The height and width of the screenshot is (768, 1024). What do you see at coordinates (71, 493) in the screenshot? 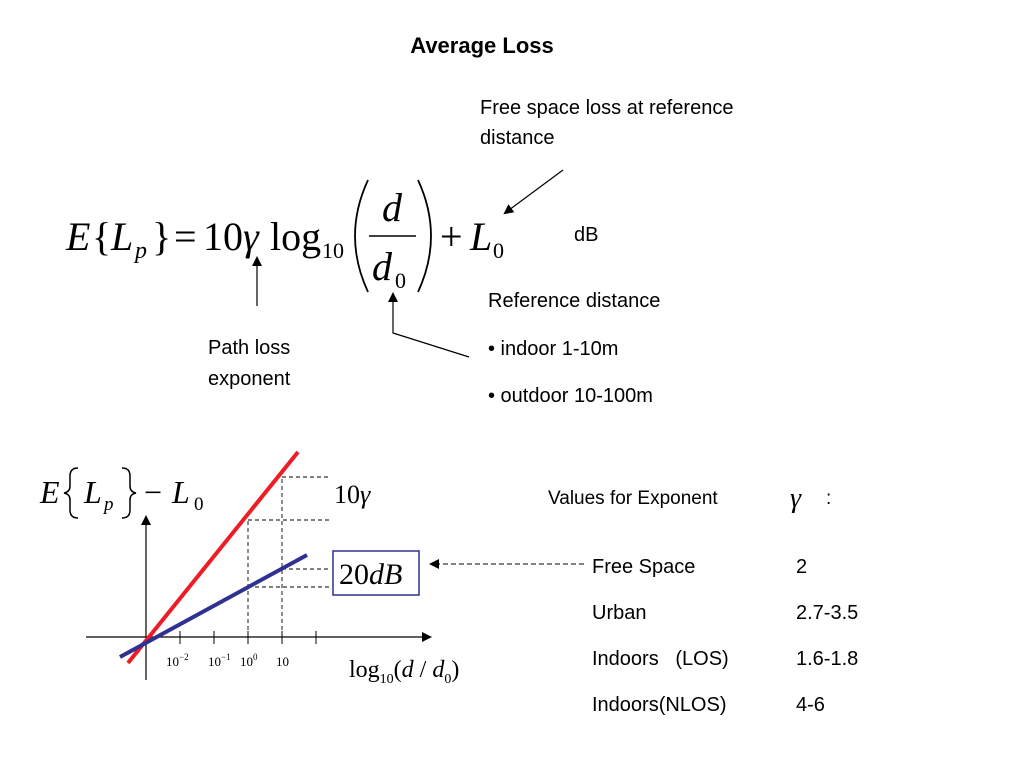
I see `graph-ylabel-left-brace` at bounding box center [71, 493].